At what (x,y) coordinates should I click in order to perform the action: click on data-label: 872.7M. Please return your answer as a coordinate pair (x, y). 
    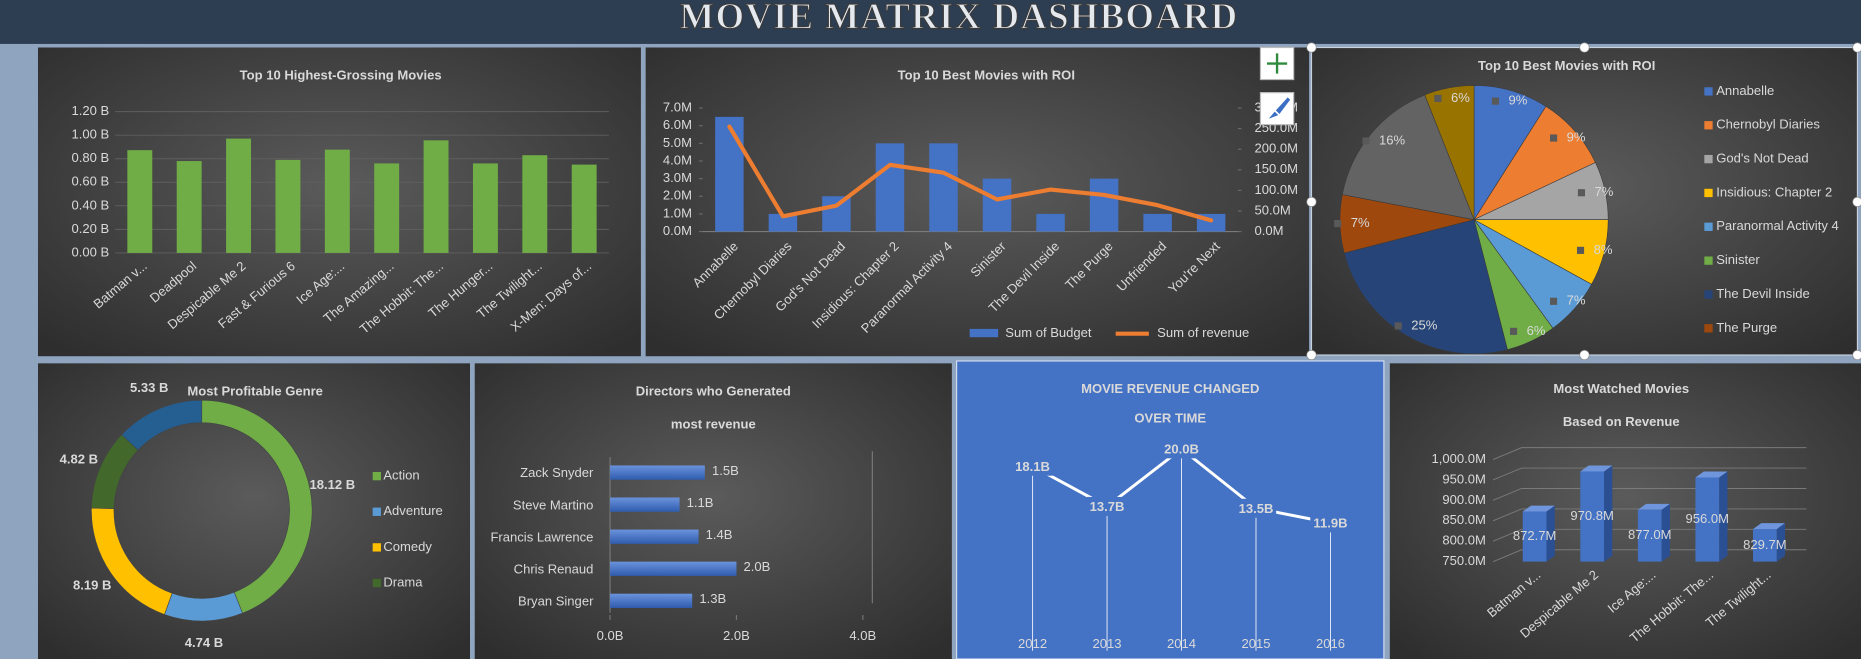
    Looking at the image, I should click on (1535, 535).